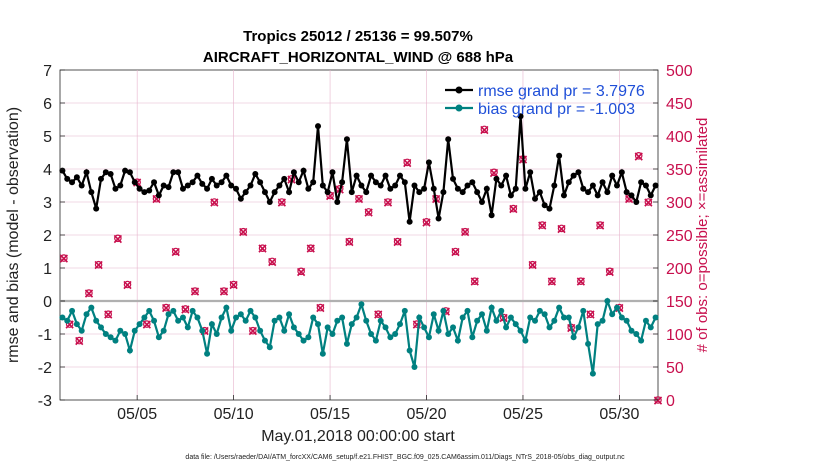 The width and height of the screenshot is (830, 470). I want to click on y-axis-label-right: # of obs: o=possible; ×=assimilated, so click(702, 235).